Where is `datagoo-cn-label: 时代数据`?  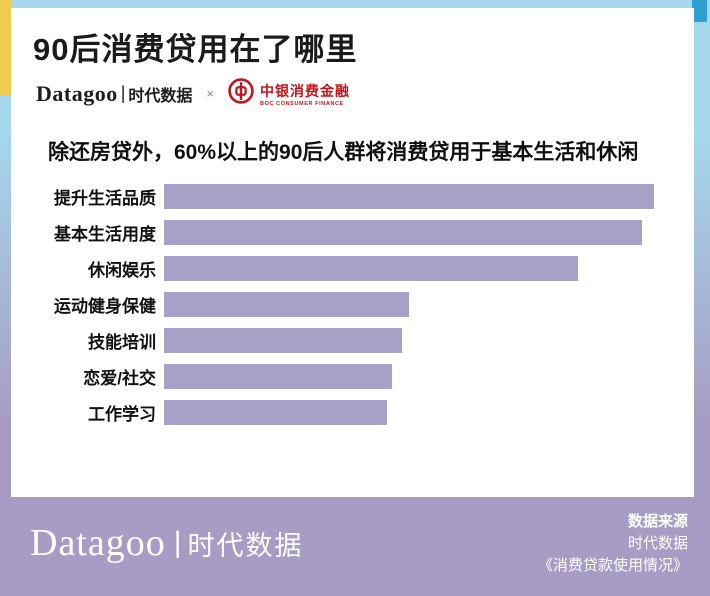 datagoo-cn-label: 时代数据 is located at coordinates (160, 96).